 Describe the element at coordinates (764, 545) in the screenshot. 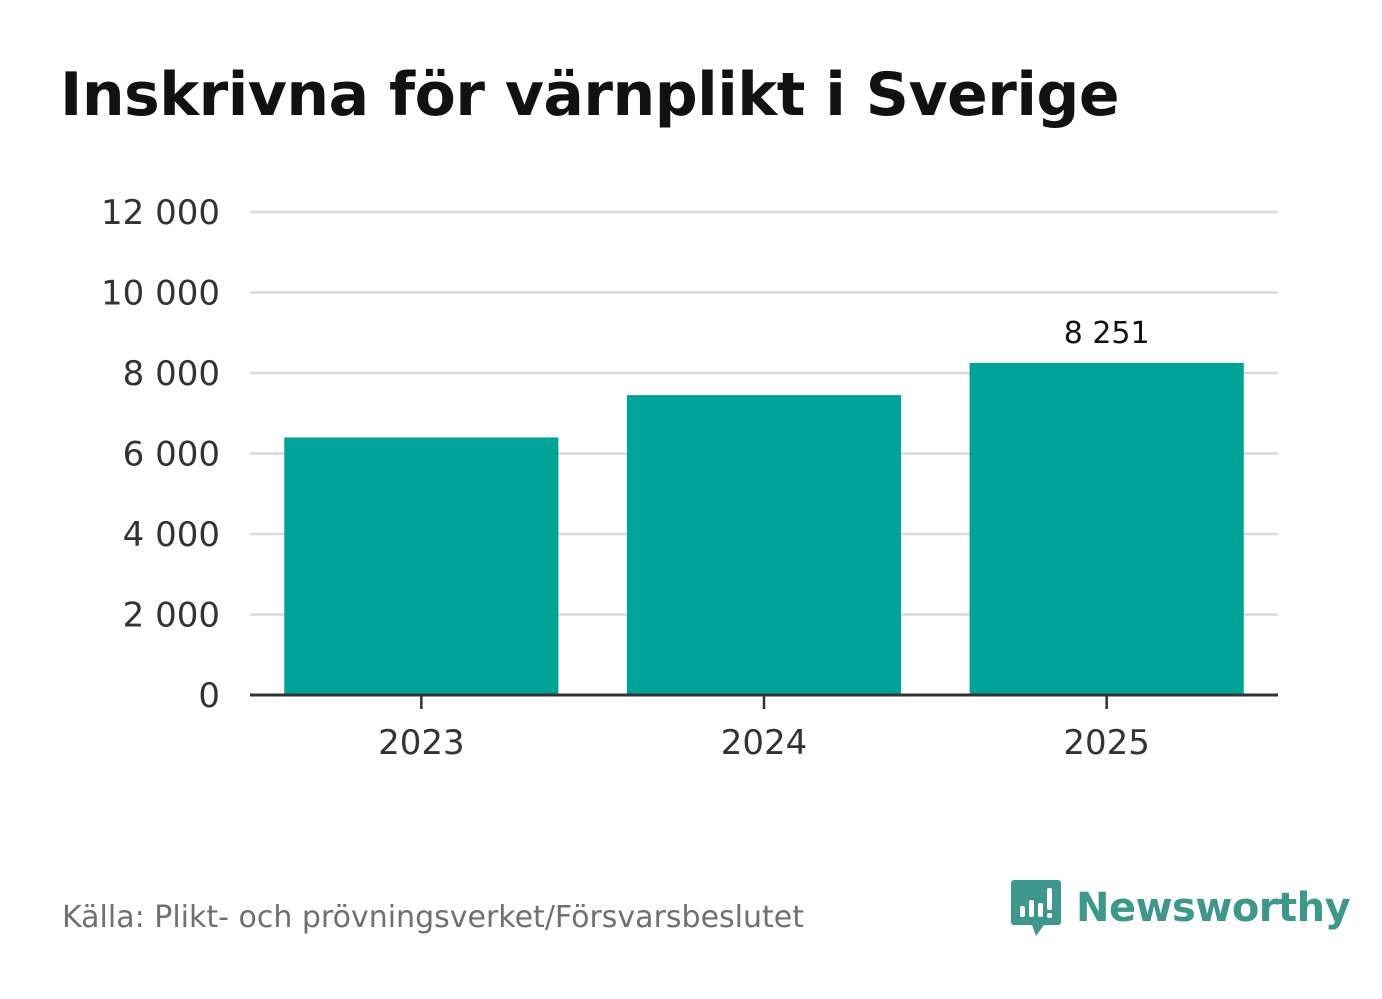

I see `bar-2024` at that location.